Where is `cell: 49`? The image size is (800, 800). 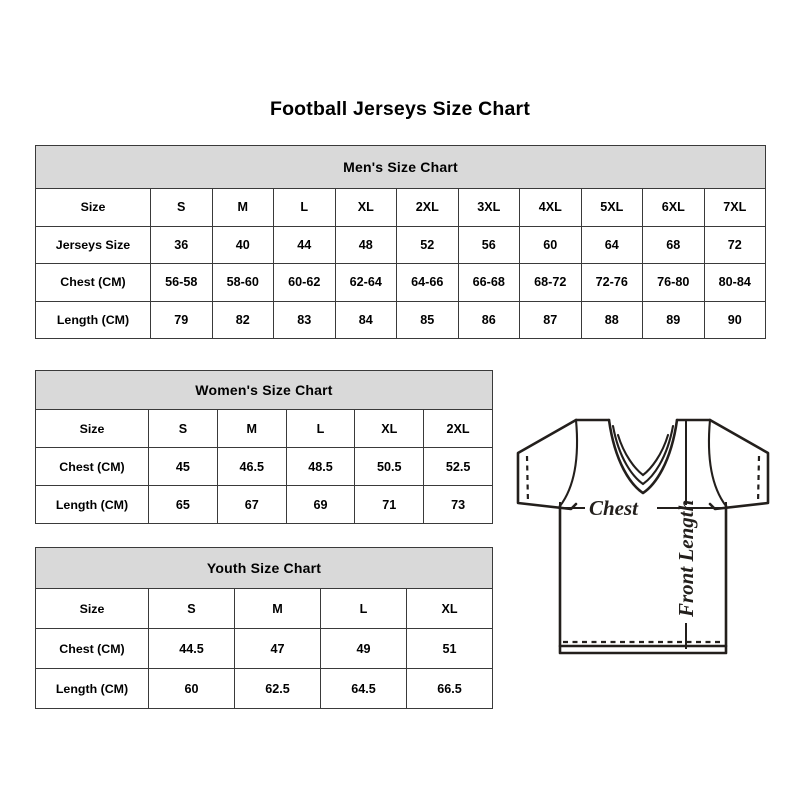 cell: 49 is located at coordinates (363, 648).